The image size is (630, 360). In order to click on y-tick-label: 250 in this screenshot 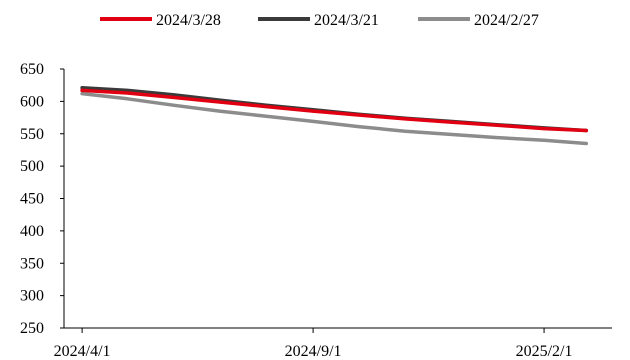, I will do `click(32, 328)`.